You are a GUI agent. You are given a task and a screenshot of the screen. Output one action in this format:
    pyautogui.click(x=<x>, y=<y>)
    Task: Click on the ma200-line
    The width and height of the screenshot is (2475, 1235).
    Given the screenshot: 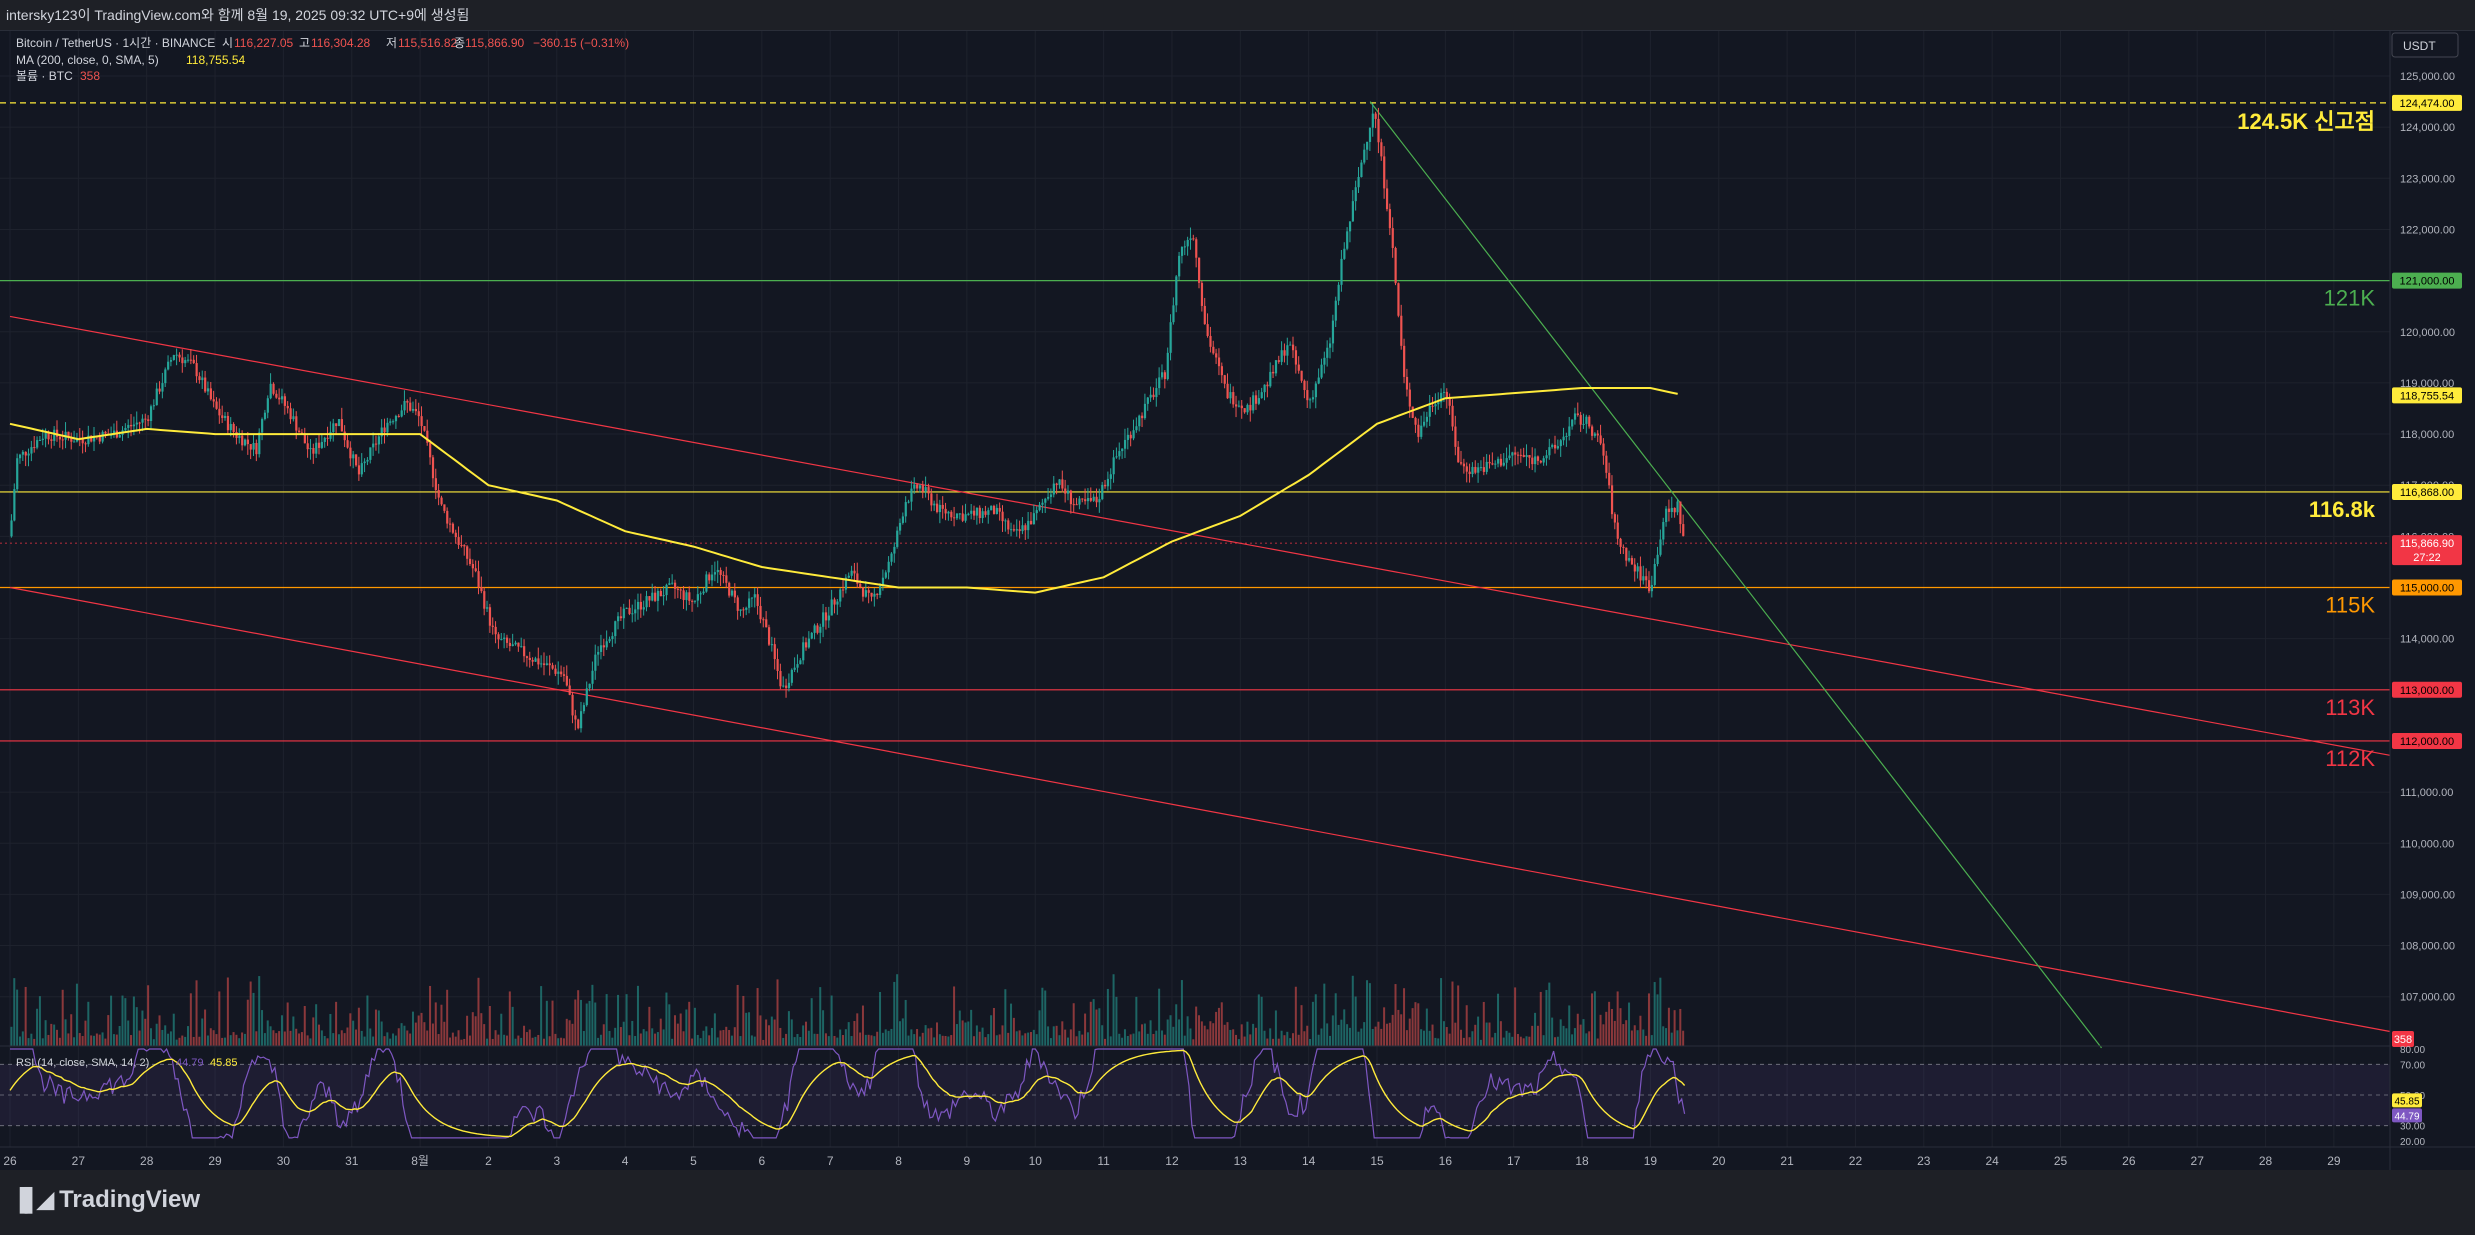 What is the action you would take?
    pyautogui.click(x=843, y=490)
    